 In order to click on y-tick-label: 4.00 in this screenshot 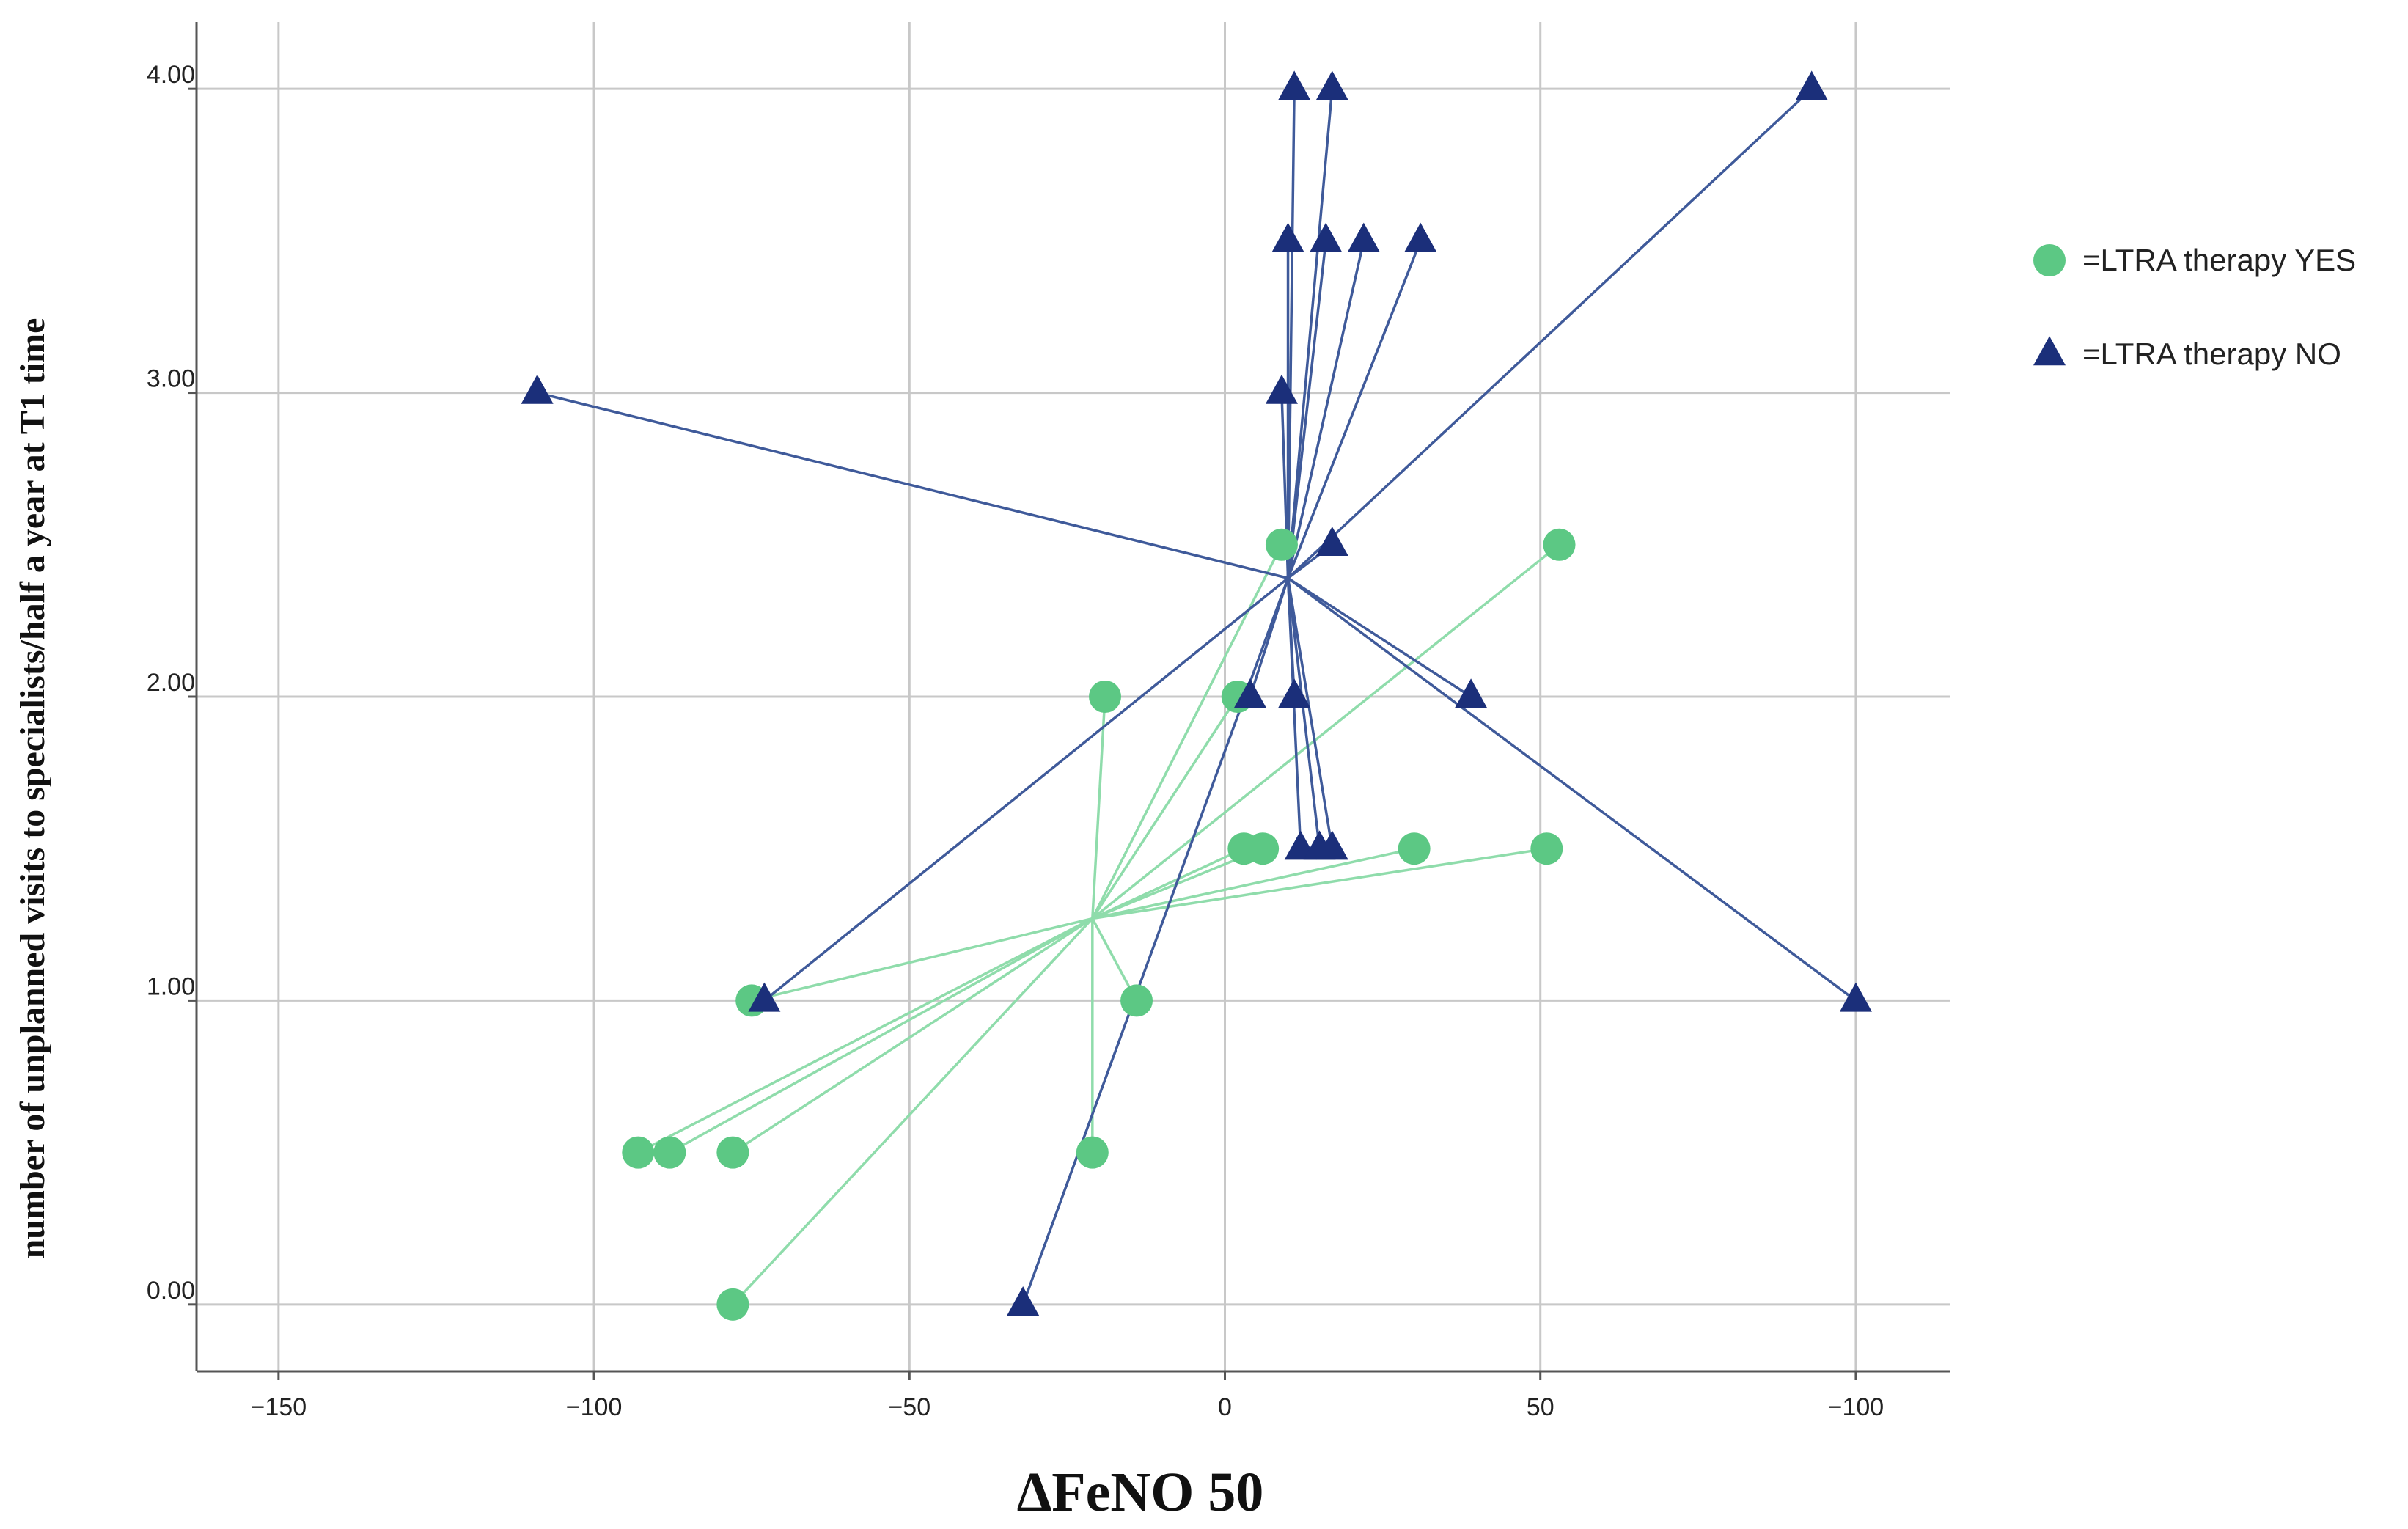, I will do `click(171, 75)`.